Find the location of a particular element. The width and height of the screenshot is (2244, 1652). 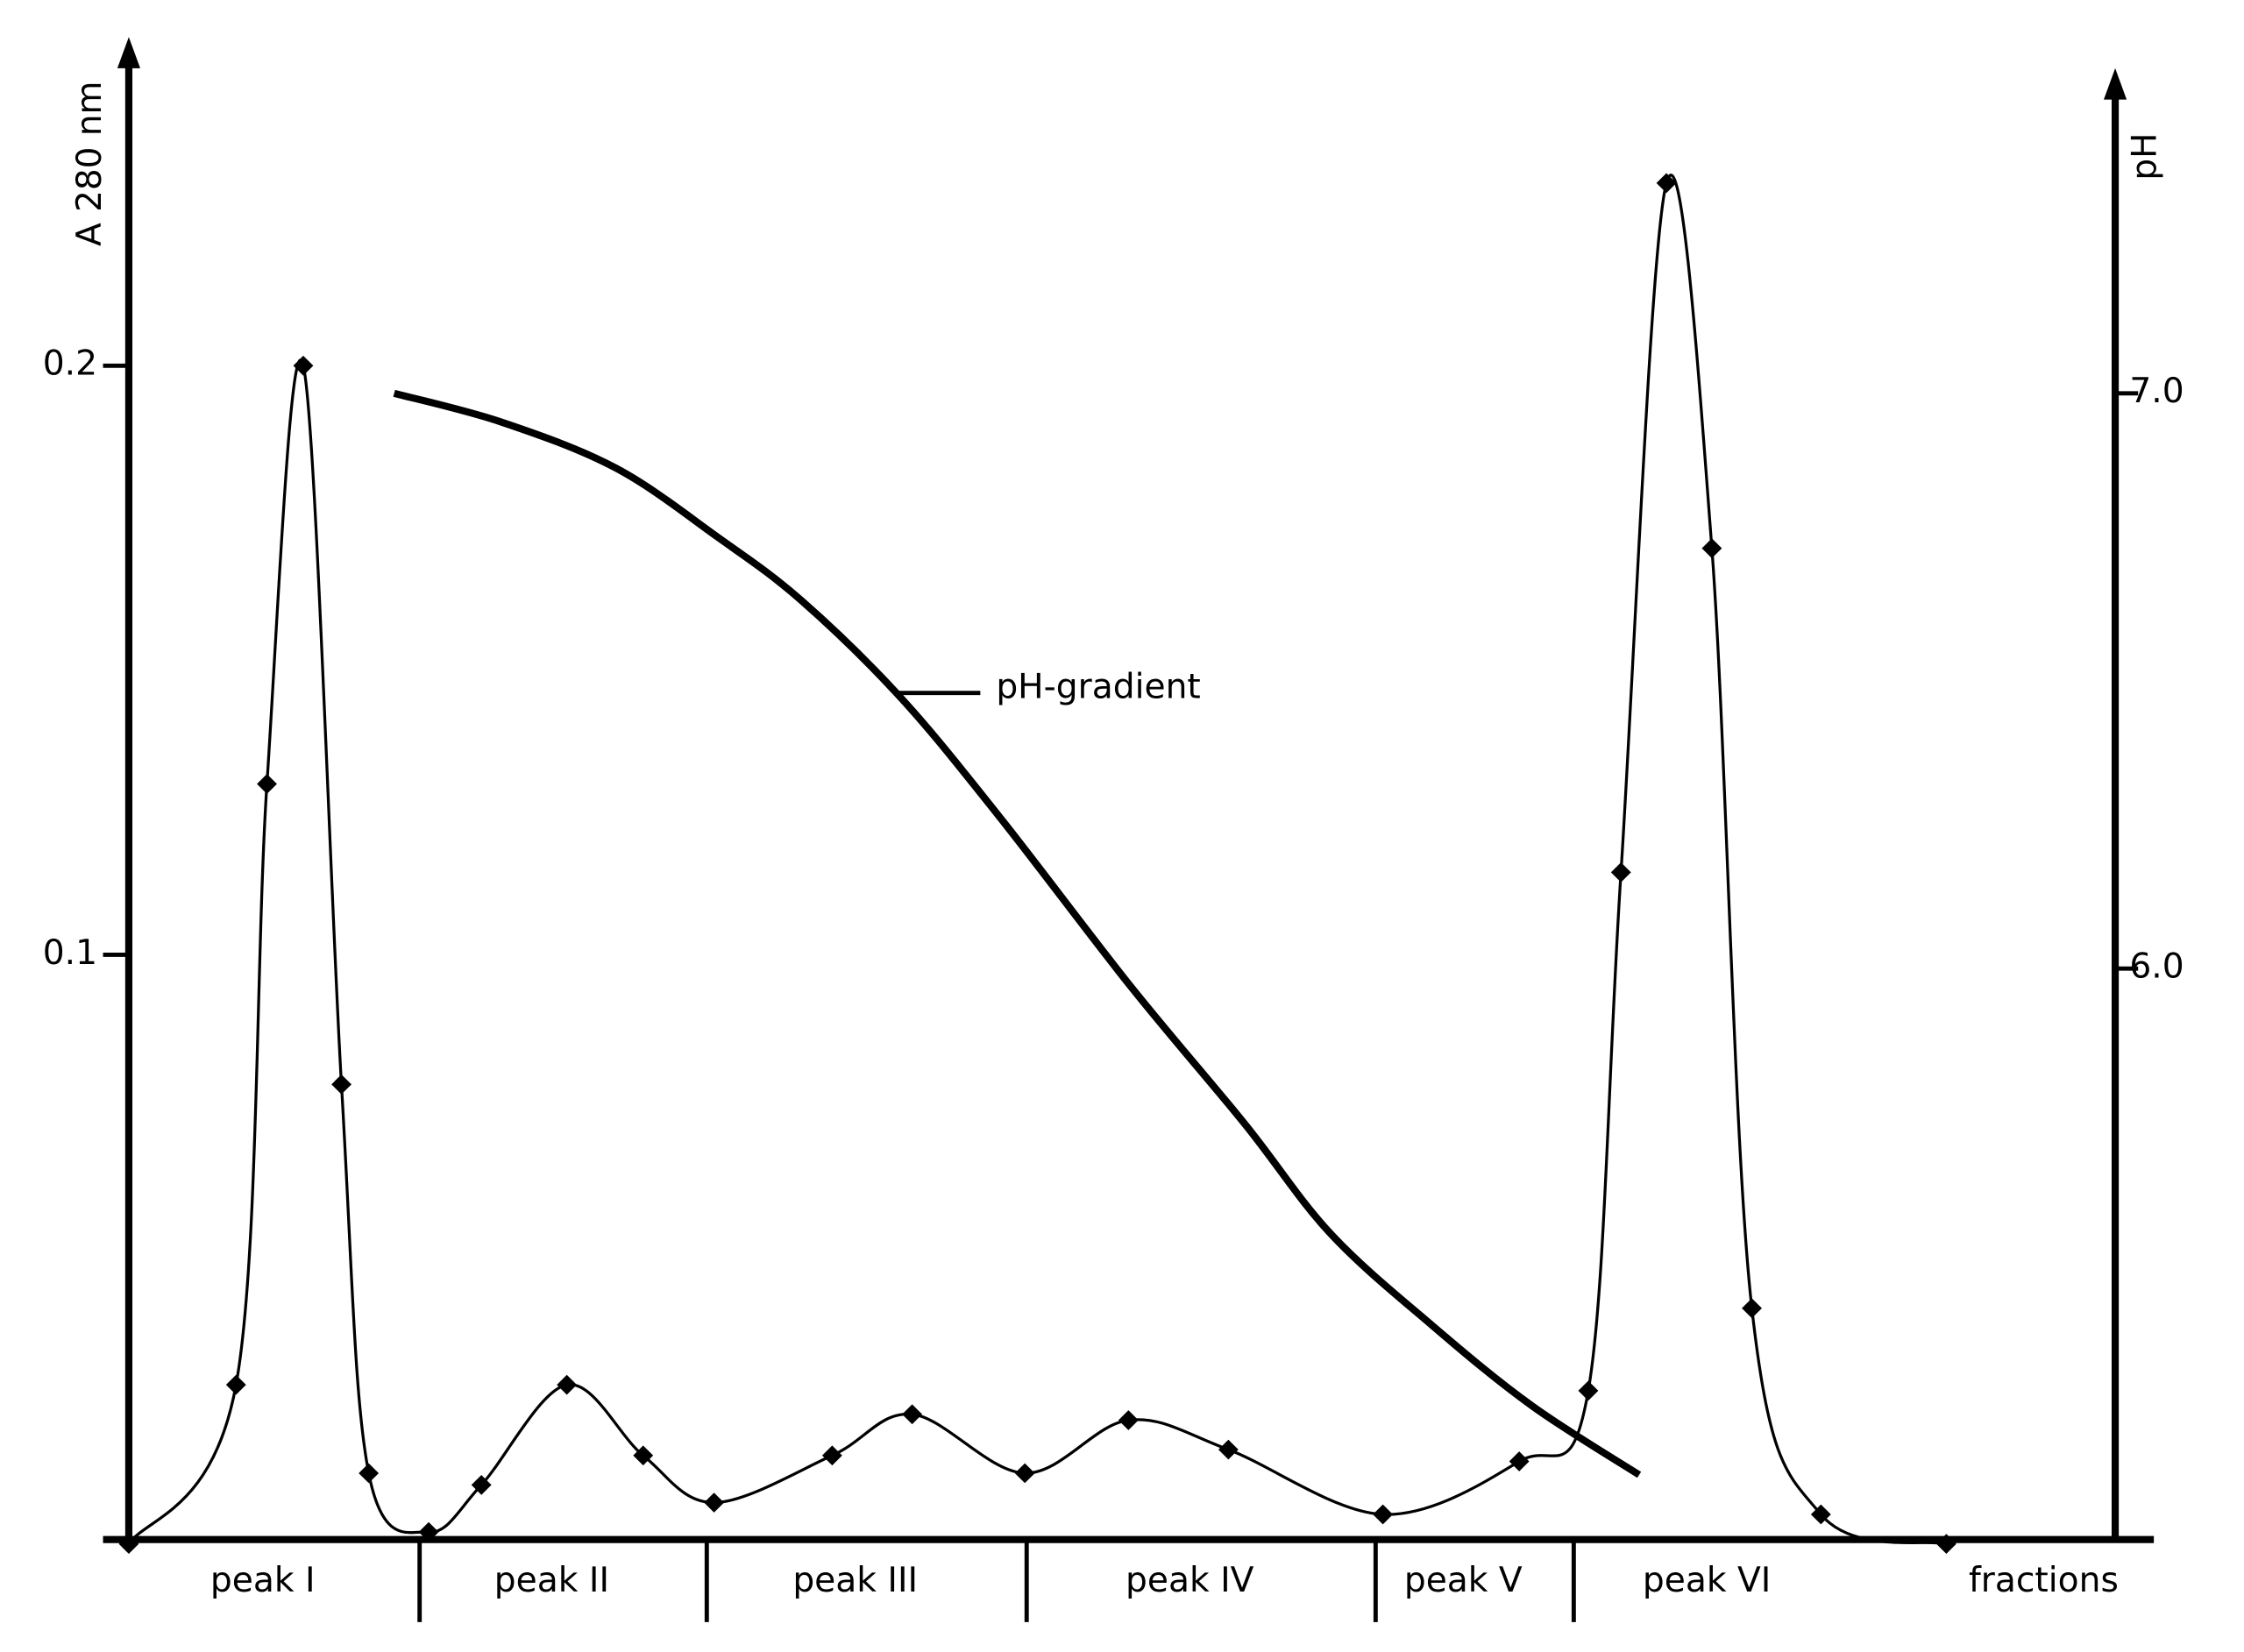

x-axis-label: fractions is located at coordinates (2044, 1580).